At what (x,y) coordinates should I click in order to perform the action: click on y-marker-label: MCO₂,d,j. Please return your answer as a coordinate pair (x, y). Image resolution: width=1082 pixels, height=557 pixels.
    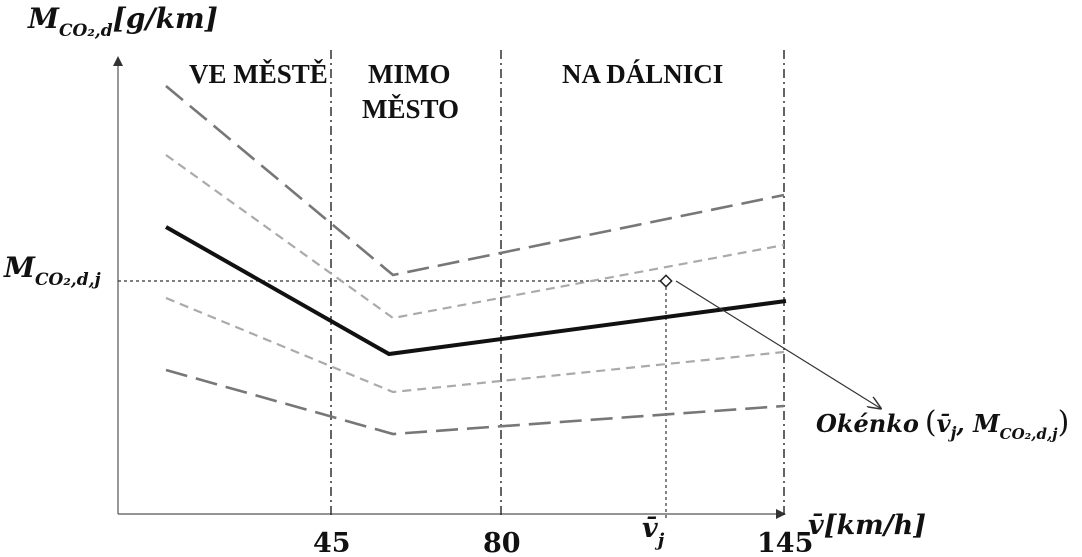
    Looking at the image, I should click on (52, 270).